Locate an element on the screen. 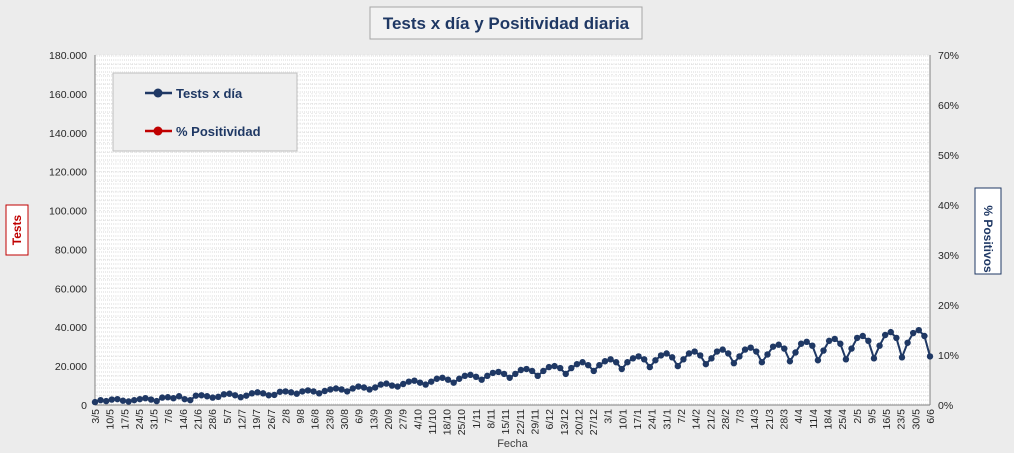 Image resolution: width=1014 pixels, height=453 pixels. y2-tick-label: 0% is located at coordinates (945, 406).